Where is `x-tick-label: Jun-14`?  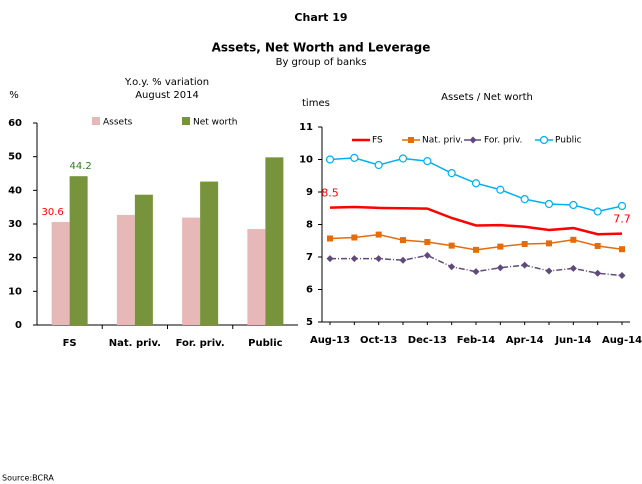 x-tick-label: Jun-14 is located at coordinates (572, 340).